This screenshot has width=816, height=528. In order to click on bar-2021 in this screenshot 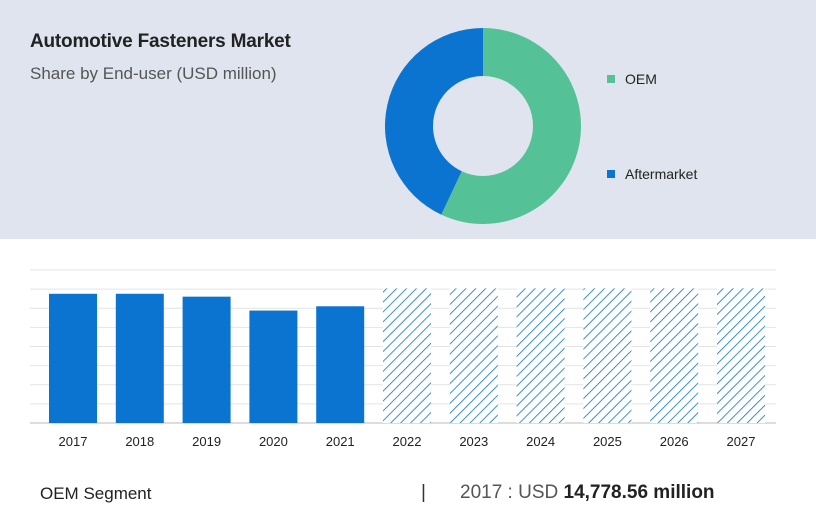, I will do `click(340, 364)`.